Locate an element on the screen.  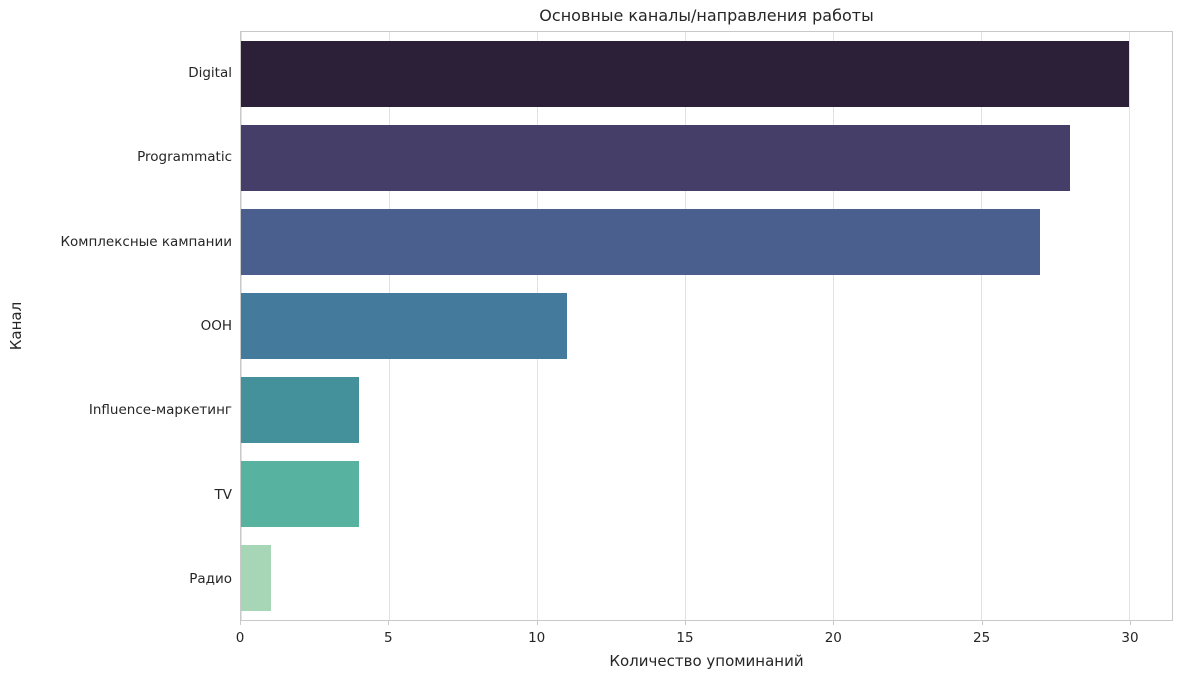
y-tick-label: Programmatic is located at coordinates (184, 157).